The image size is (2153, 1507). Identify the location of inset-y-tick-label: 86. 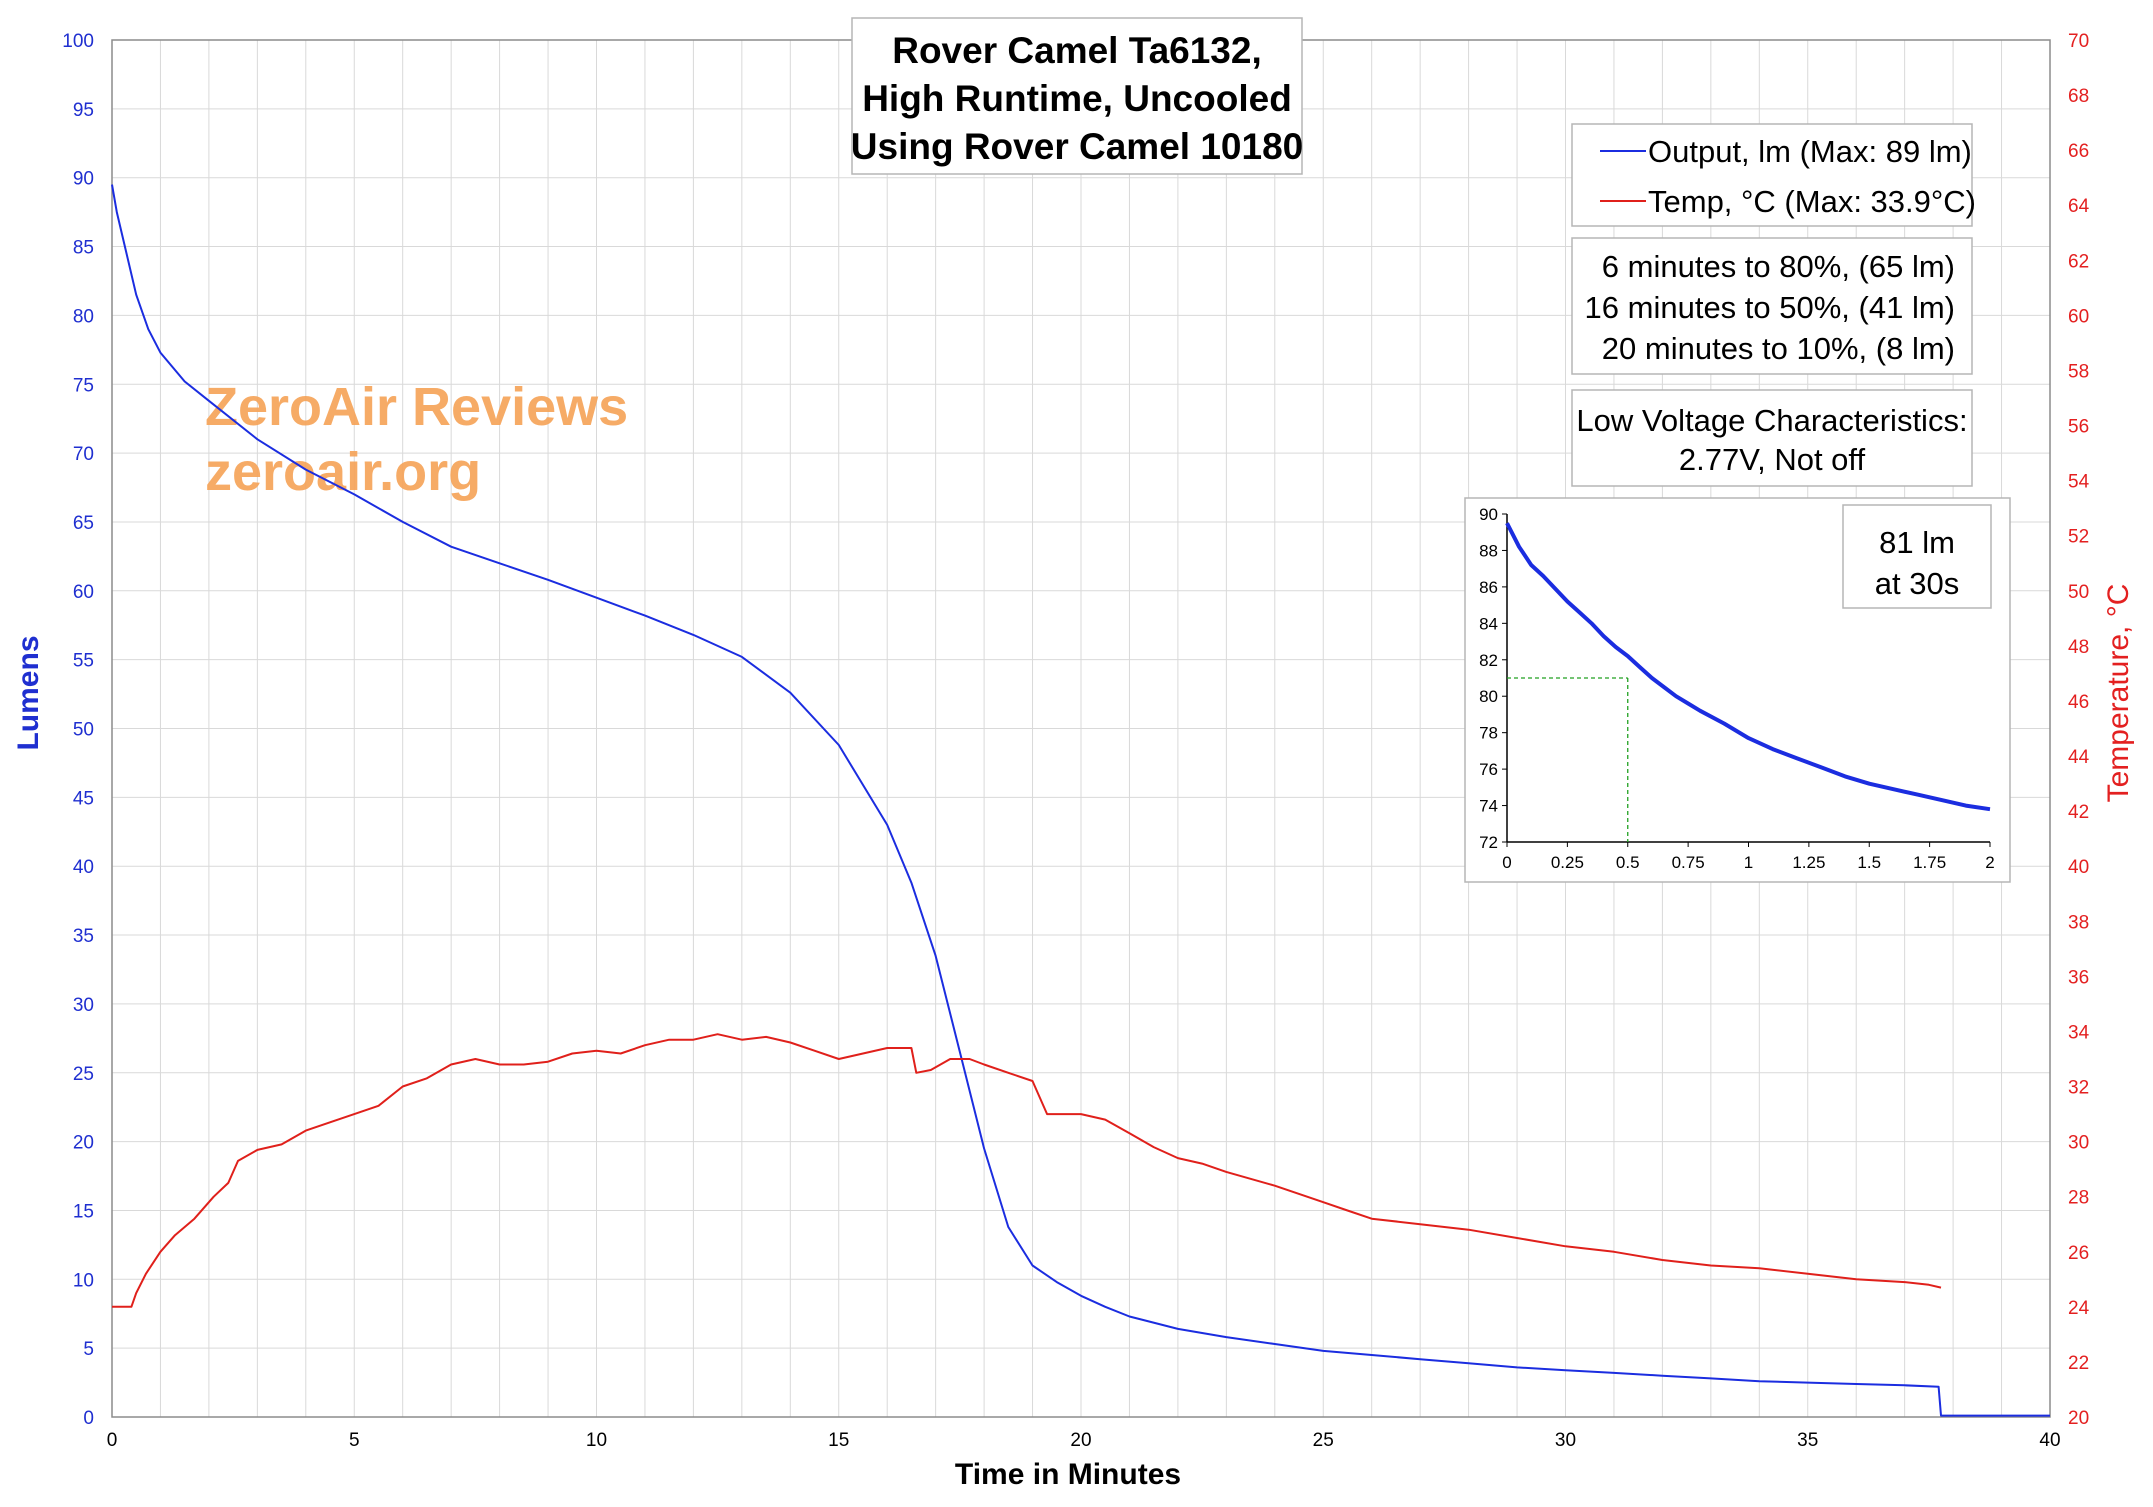
(1488, 587).